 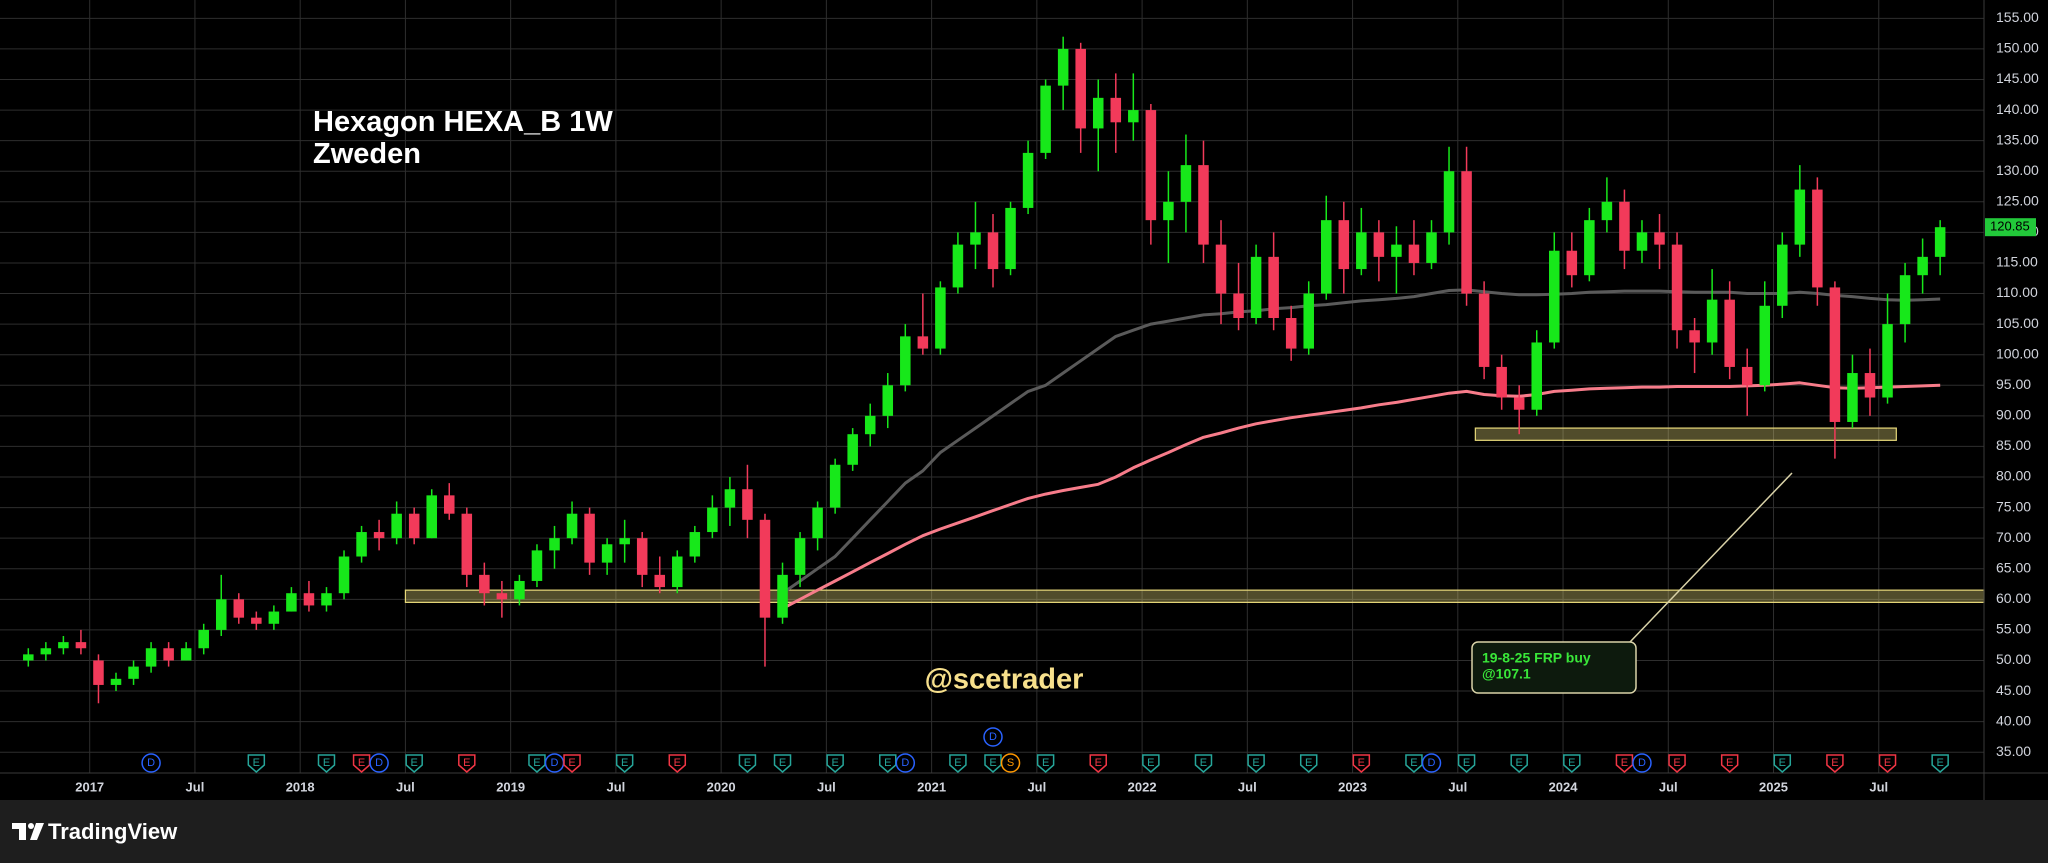 What do you see at coordinates (2013, 690) in the screenshot?
I see `y-tick-label: 45.00` at bounding box center [2013, 690].